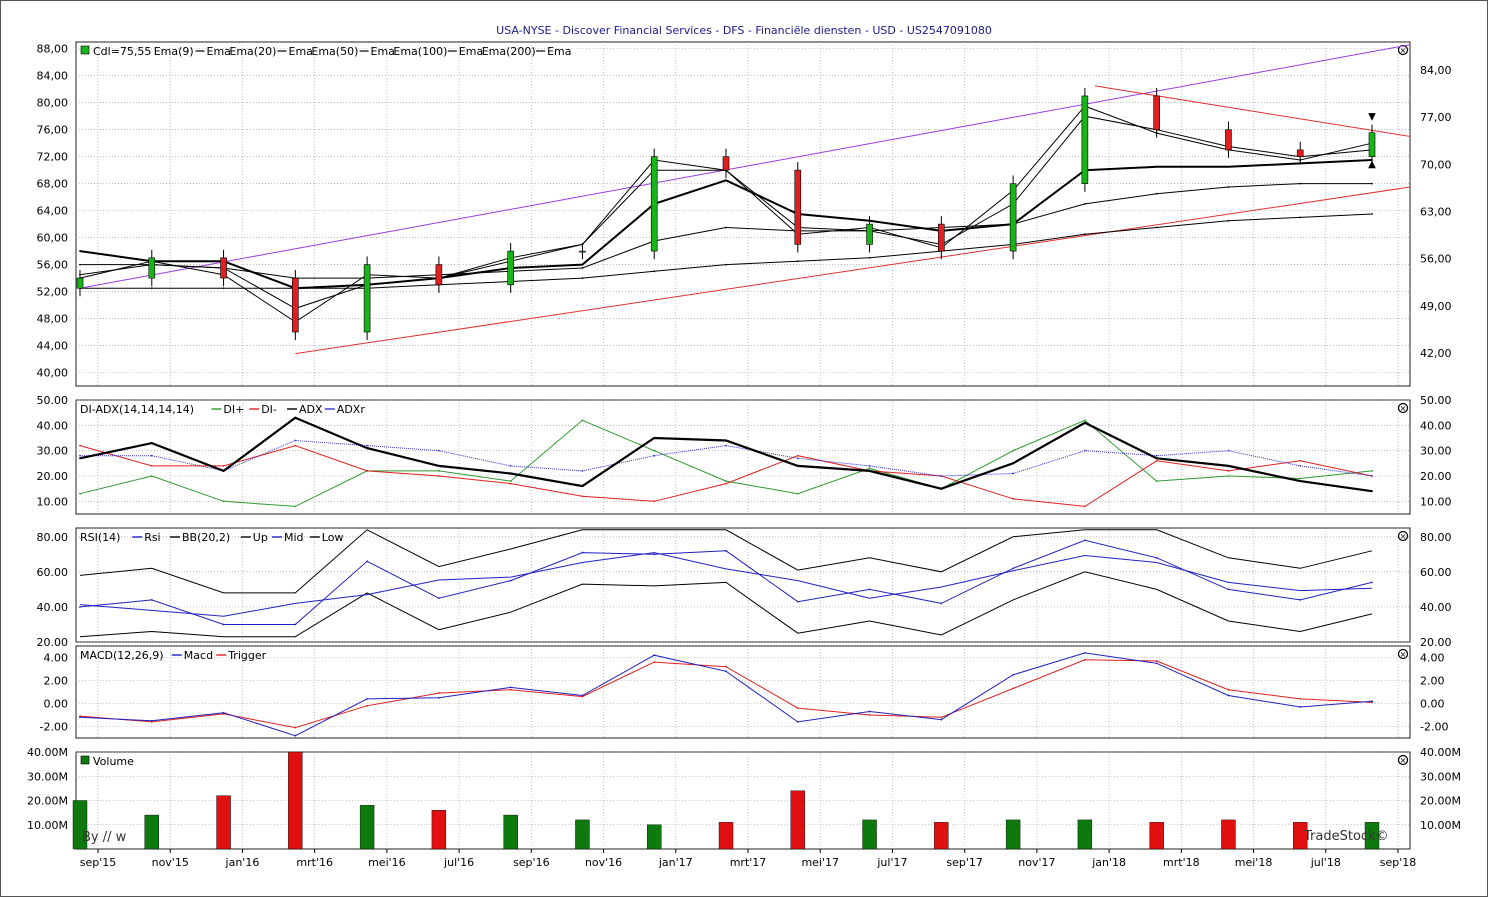 This screenshot has height=897, width=1488. Describe the element at coordinates (53, 346) in the screenshot. I see `y-tick-label: 44,00` at that location.